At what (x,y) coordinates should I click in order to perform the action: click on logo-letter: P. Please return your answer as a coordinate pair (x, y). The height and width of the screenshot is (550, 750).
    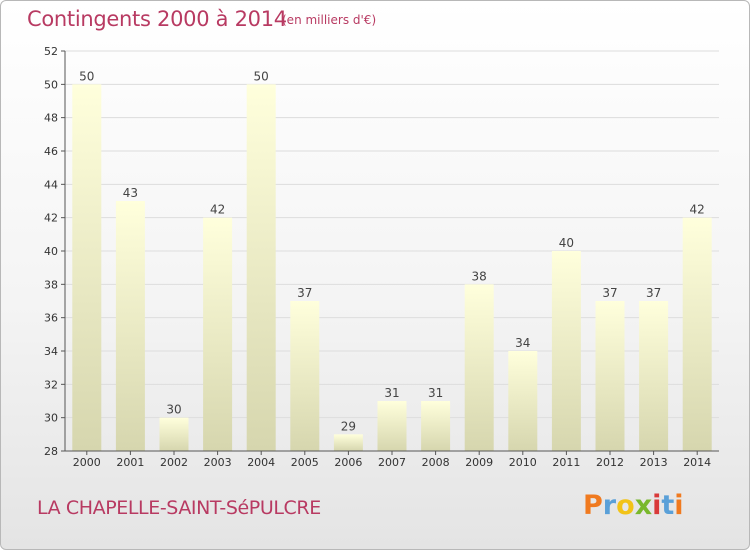
    Looking at the image, I should click on (593, 505).